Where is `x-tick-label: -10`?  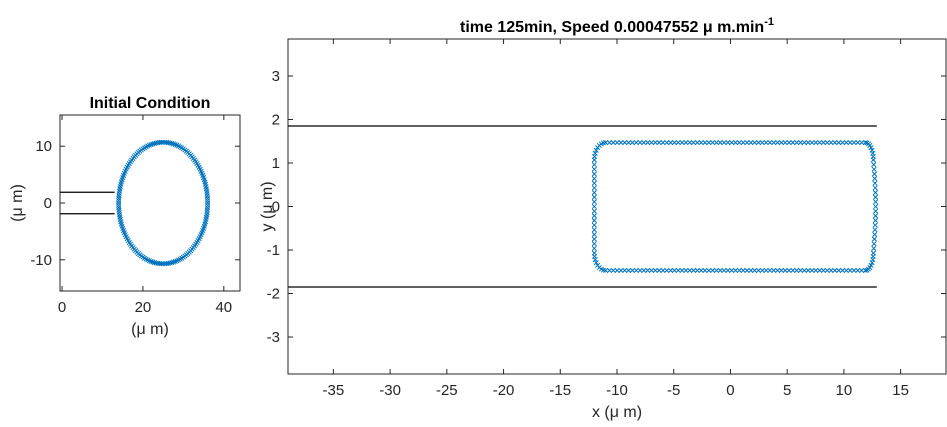 x-tick-label: -10 is located at coordinates (617, 390).